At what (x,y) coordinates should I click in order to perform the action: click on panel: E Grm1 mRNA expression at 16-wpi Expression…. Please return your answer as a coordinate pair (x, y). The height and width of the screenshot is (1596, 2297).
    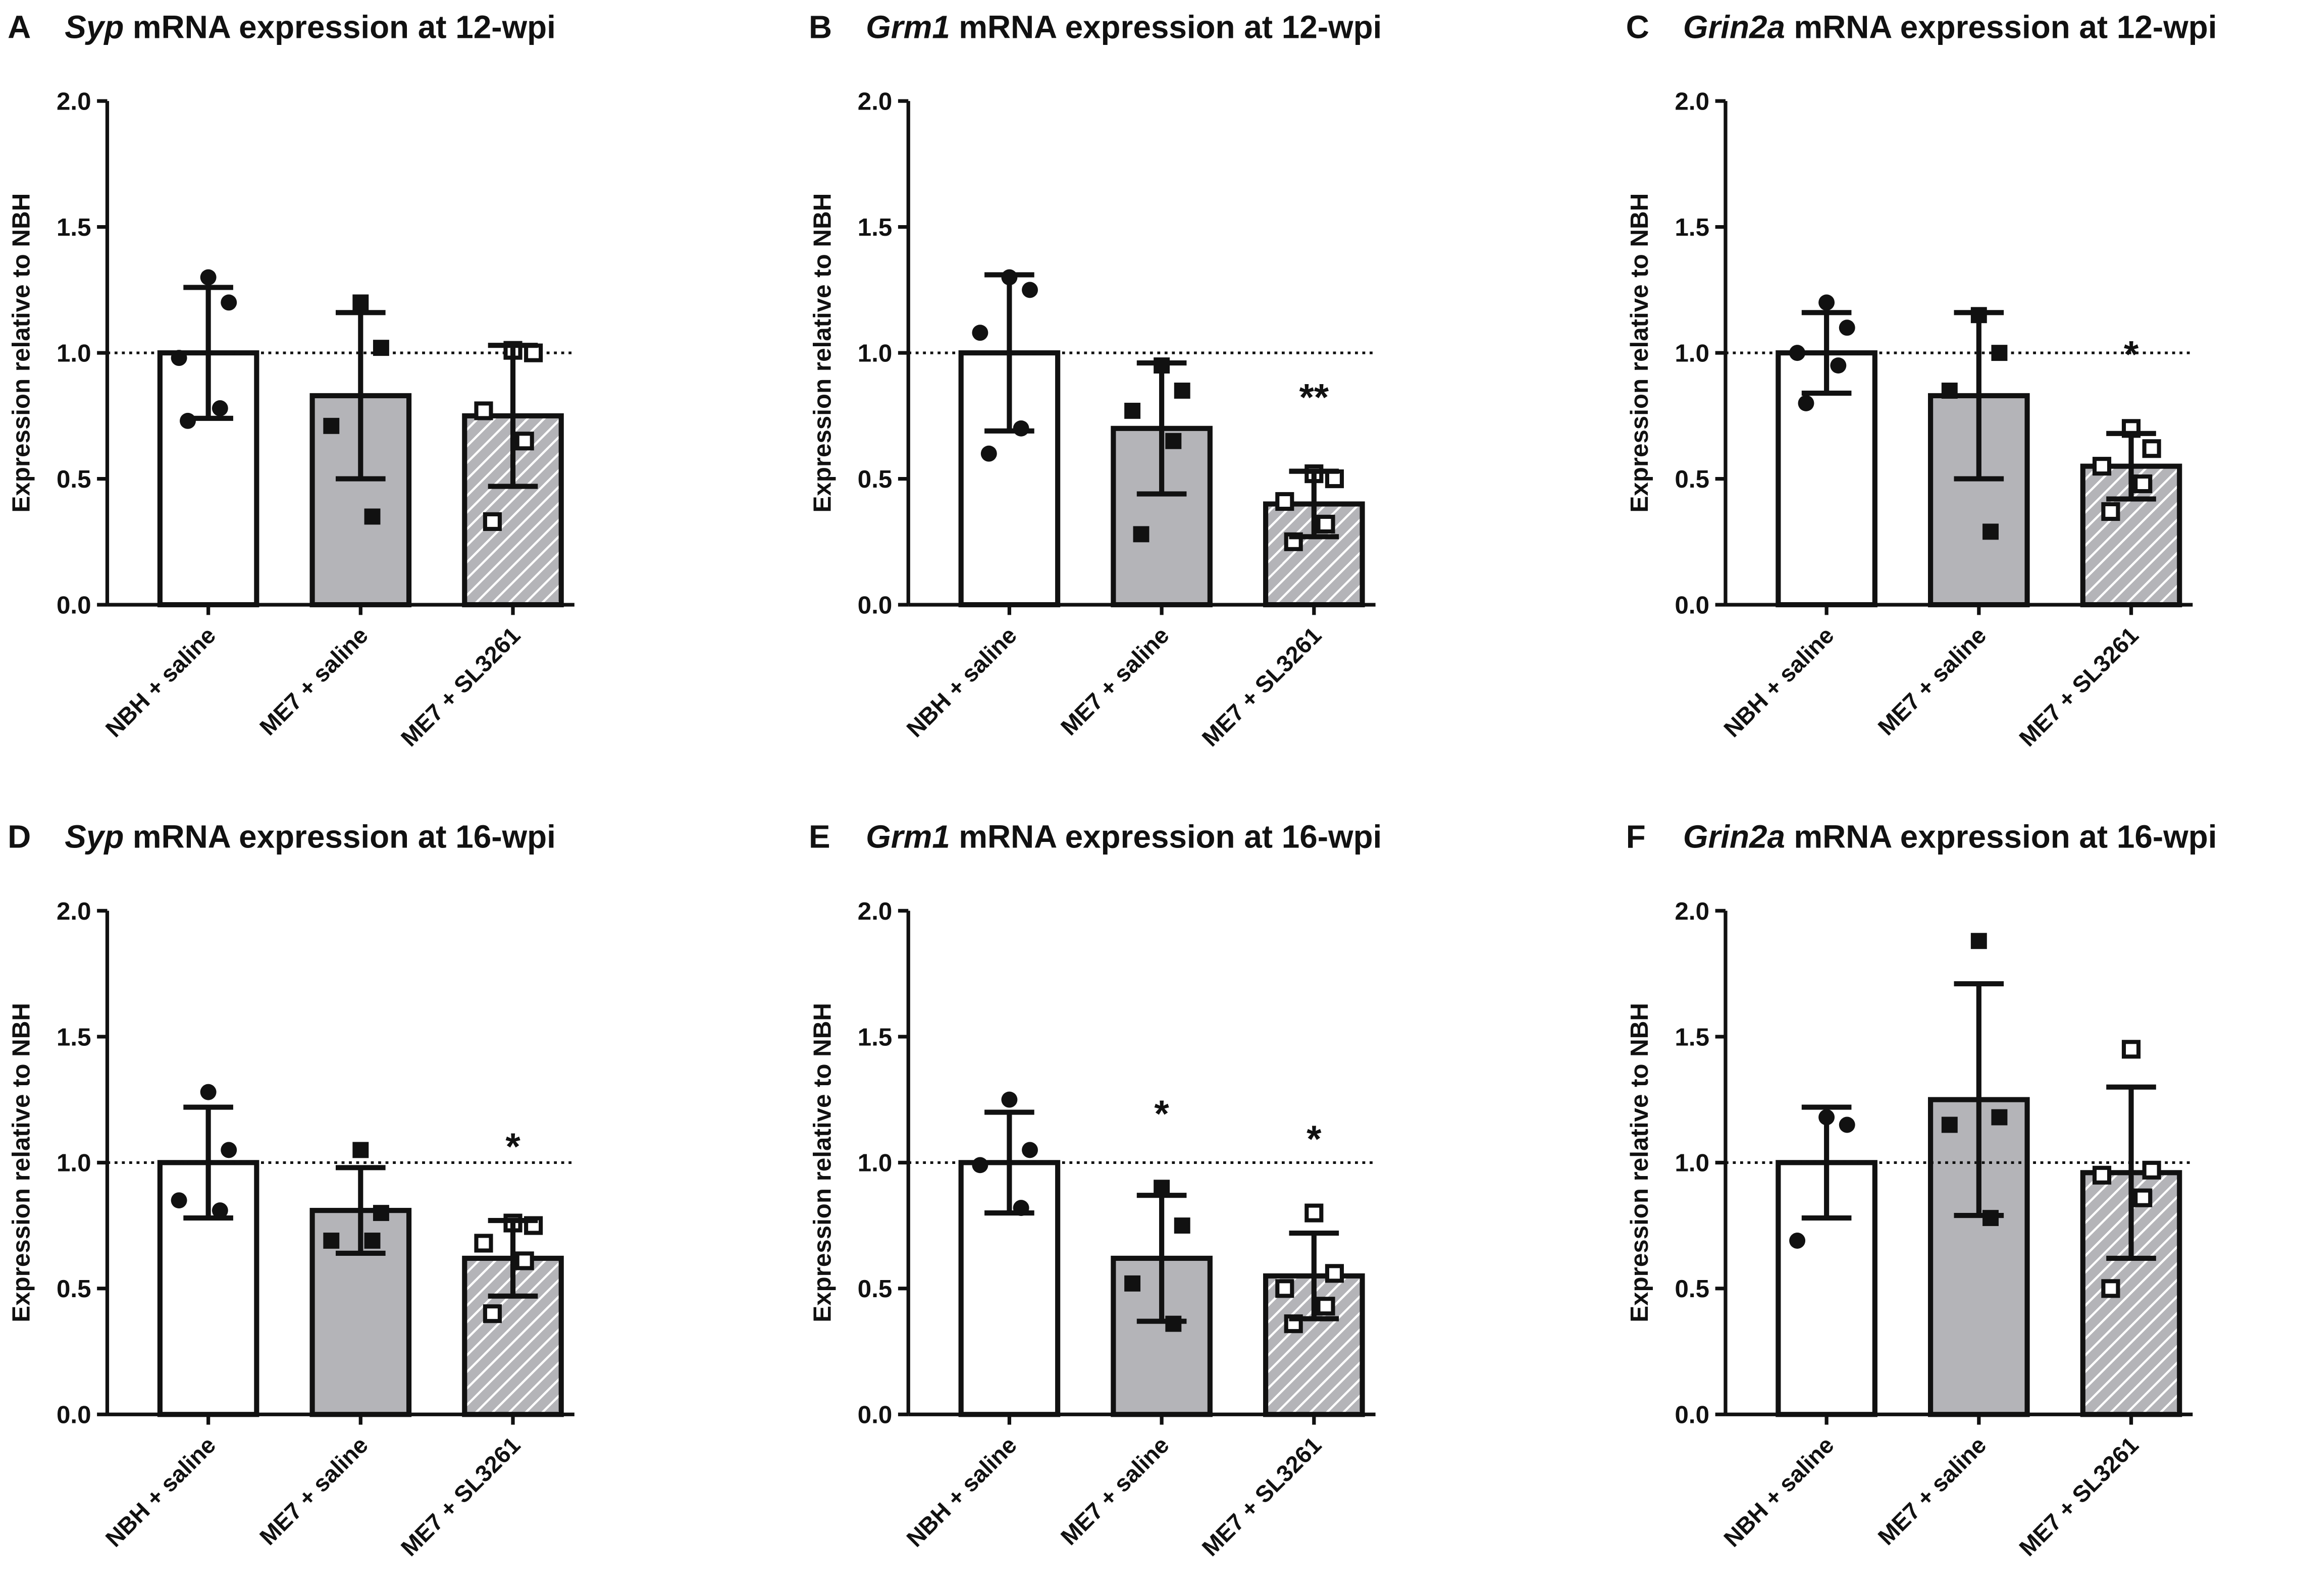
    Looking at the image, I should click on (1095, 1190).